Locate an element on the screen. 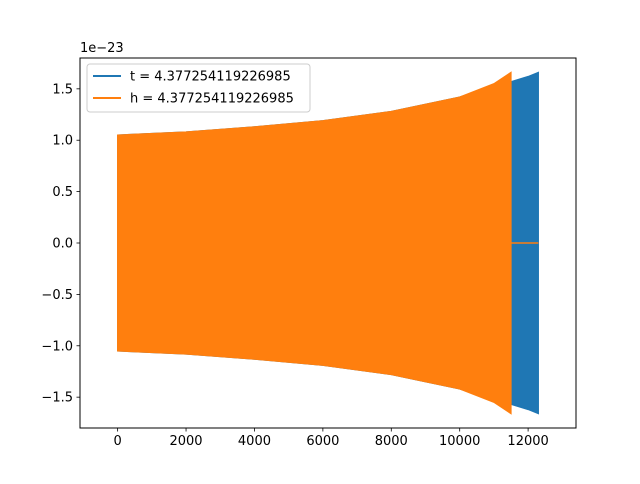 This screenshot has width=640, height=484. x-tick-label: 4000 is located at coordinates (254, 441).